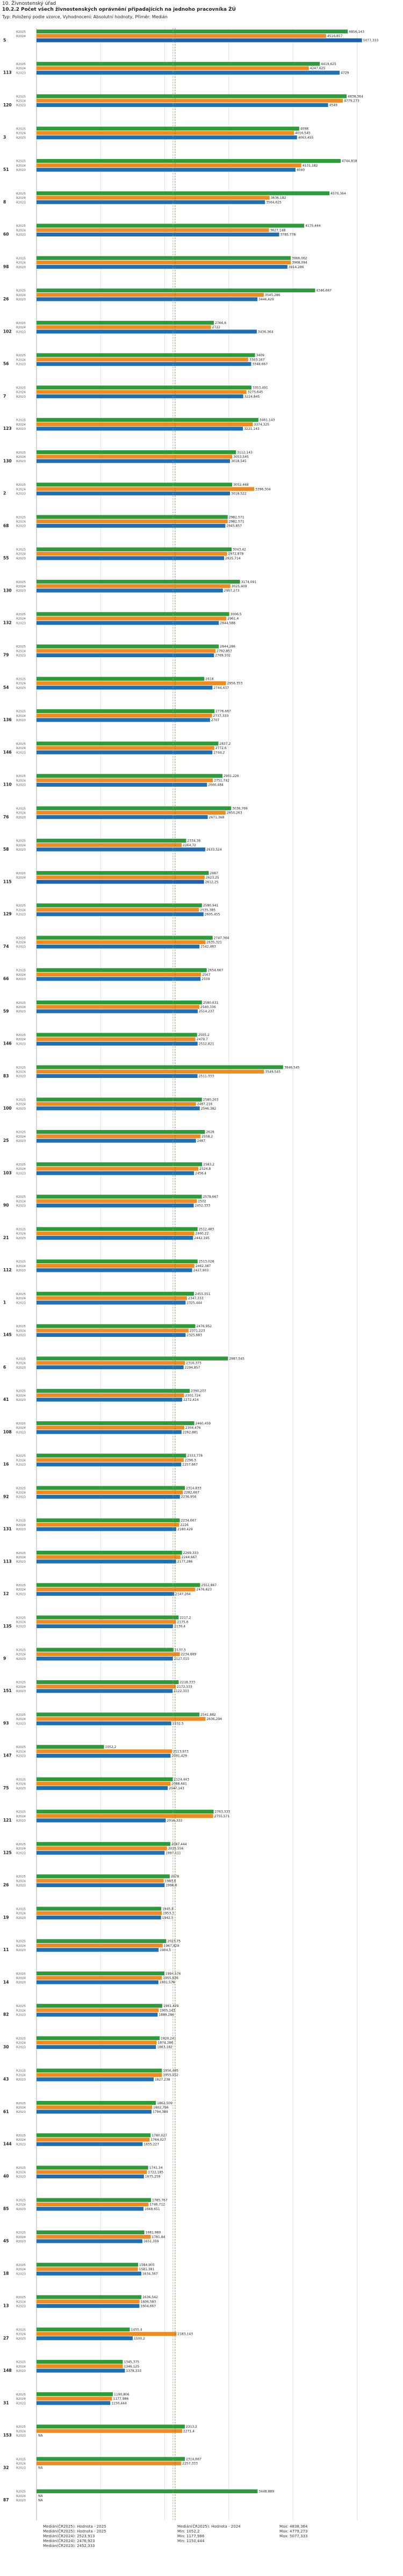 This screenshot has height=2576, width=403. I want to click on value-label: 1780,027, so click(159, 2136).